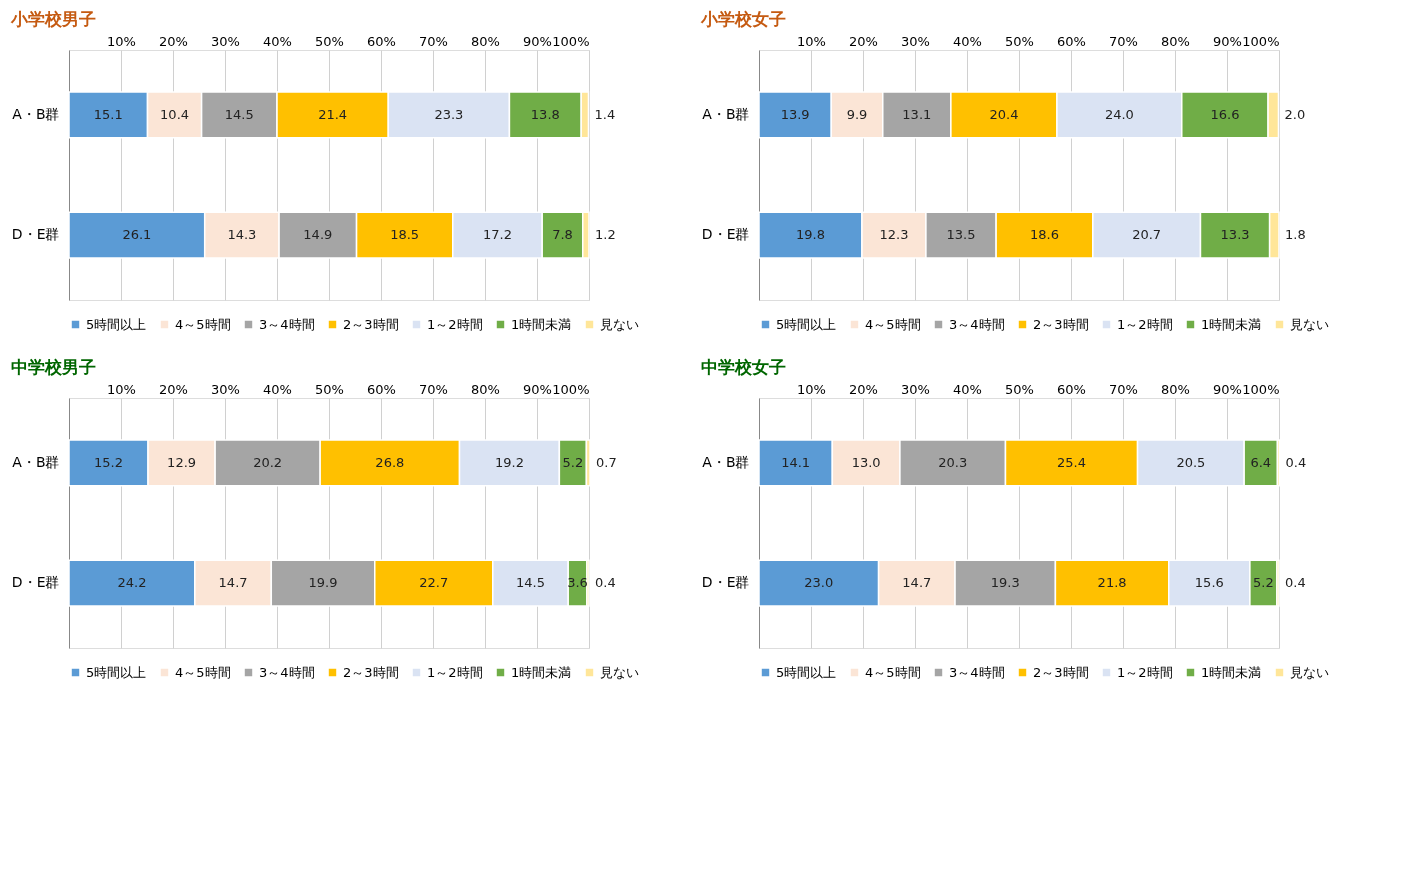 The height and width of the screenshot is (876, 1419). What do you see at coordinates (318, 235) in the screenshot?
I see `data-label: 14.9` at bounding box center [318, 235].